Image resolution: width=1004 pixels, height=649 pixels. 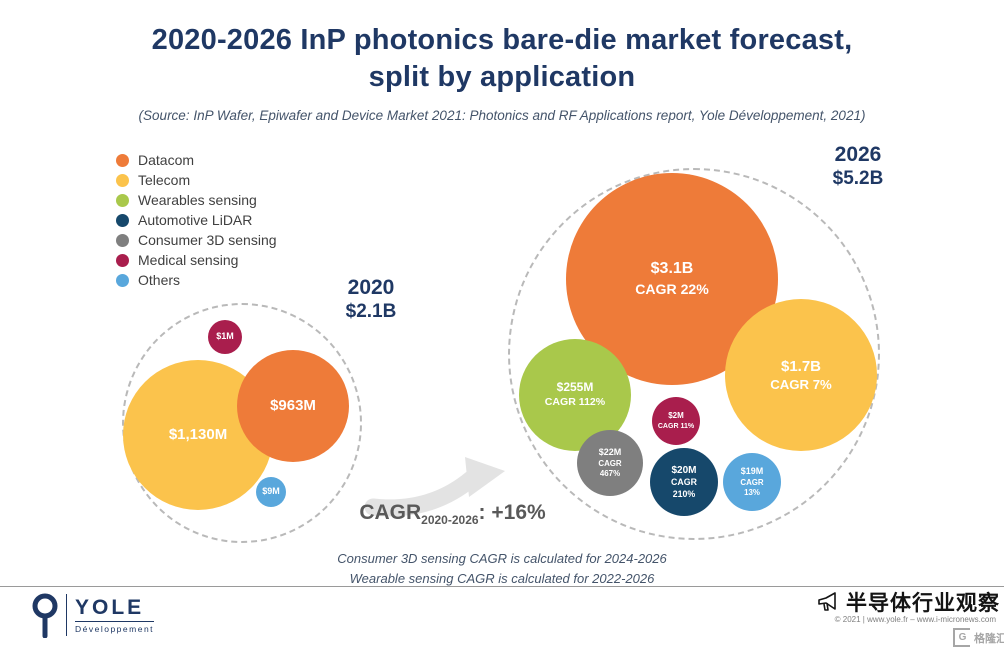 I want to click on bubble-value: $1M, so click(x=225, y=336).